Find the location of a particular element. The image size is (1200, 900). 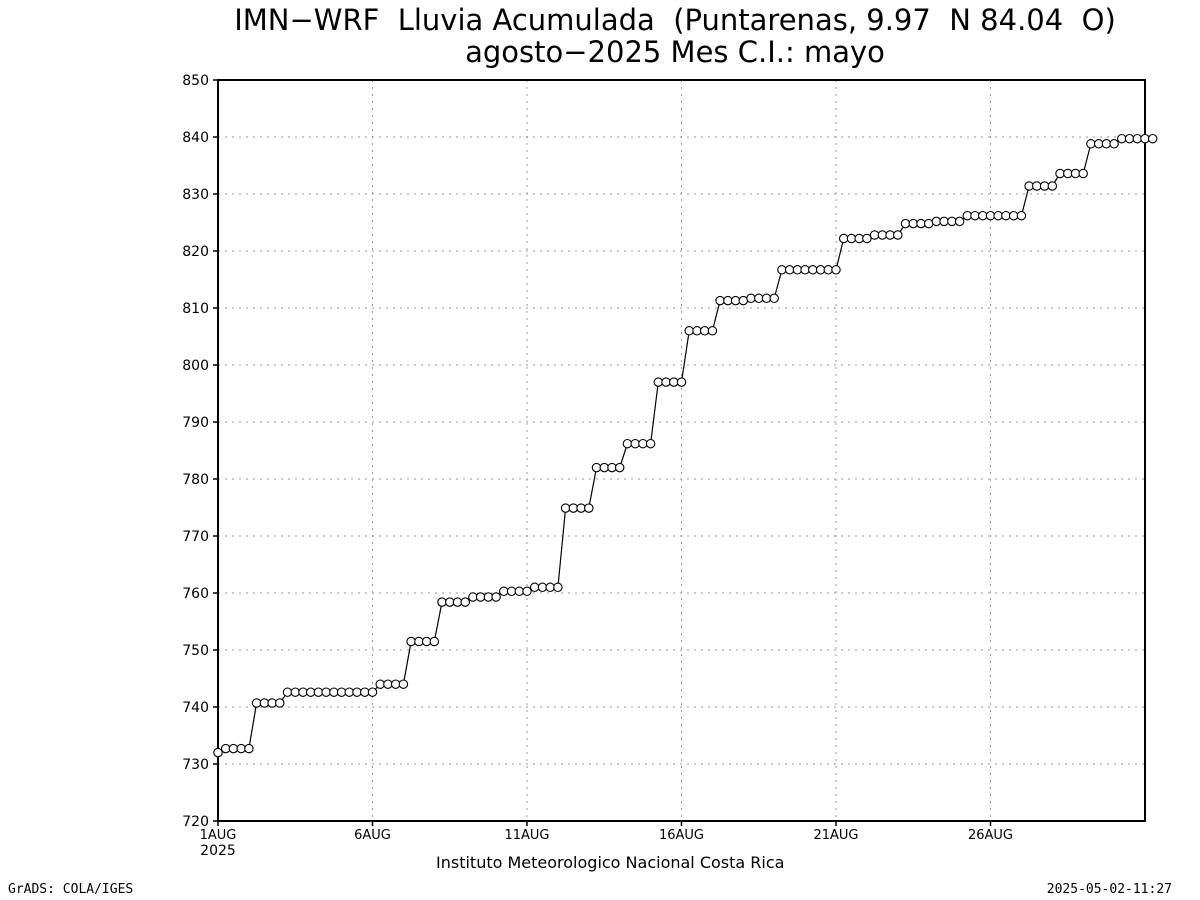

y-tick-label: 740 is located at coordinates (195, 708).